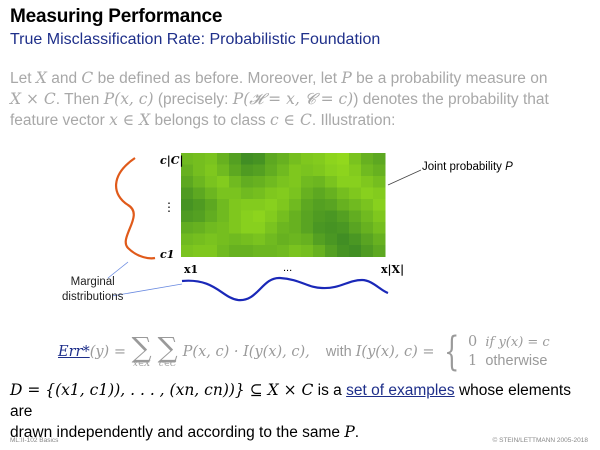  Describe the element at coordinates (451, 99) in the screenshot. I see `intro-text: ) denotes the probability that` at that location.